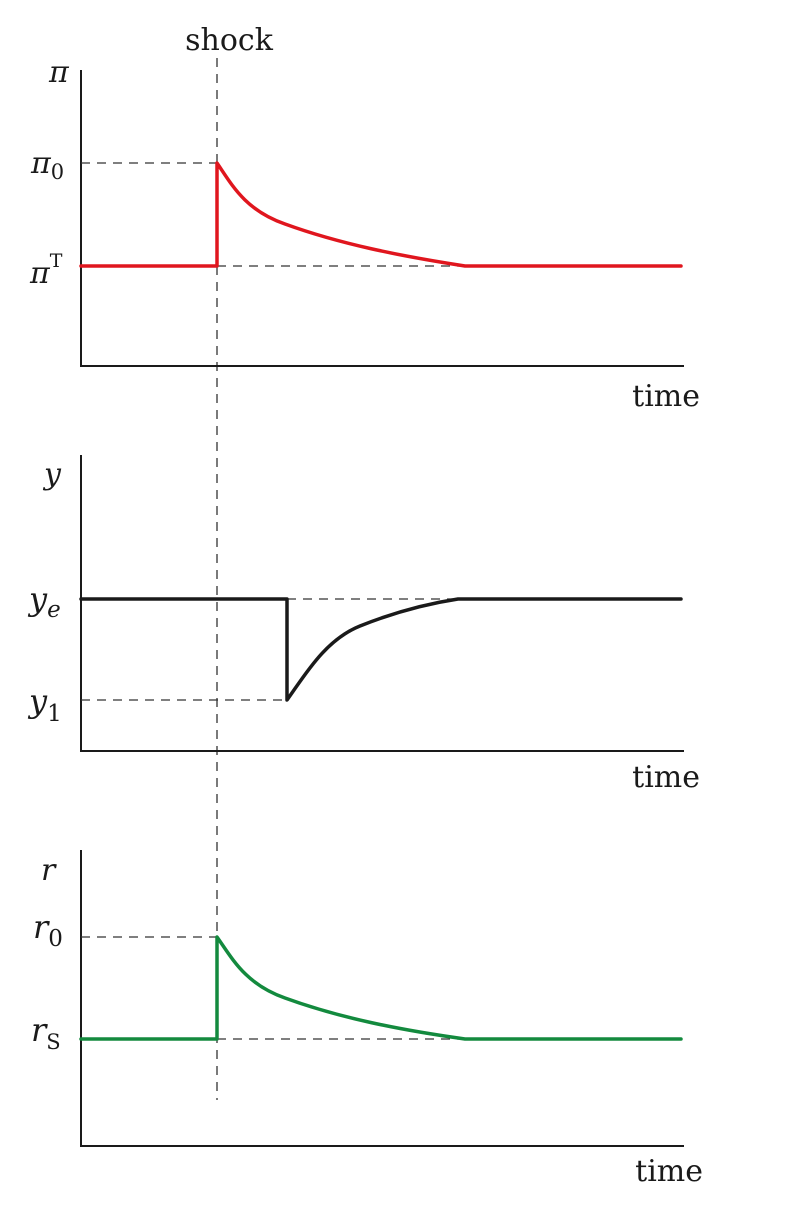 The height and width of the screenshot is (1212, 785). What do you see at coordinates (381, 214) in the screenshot?
I see `inflation-curve` at bounding box center [381, 214].